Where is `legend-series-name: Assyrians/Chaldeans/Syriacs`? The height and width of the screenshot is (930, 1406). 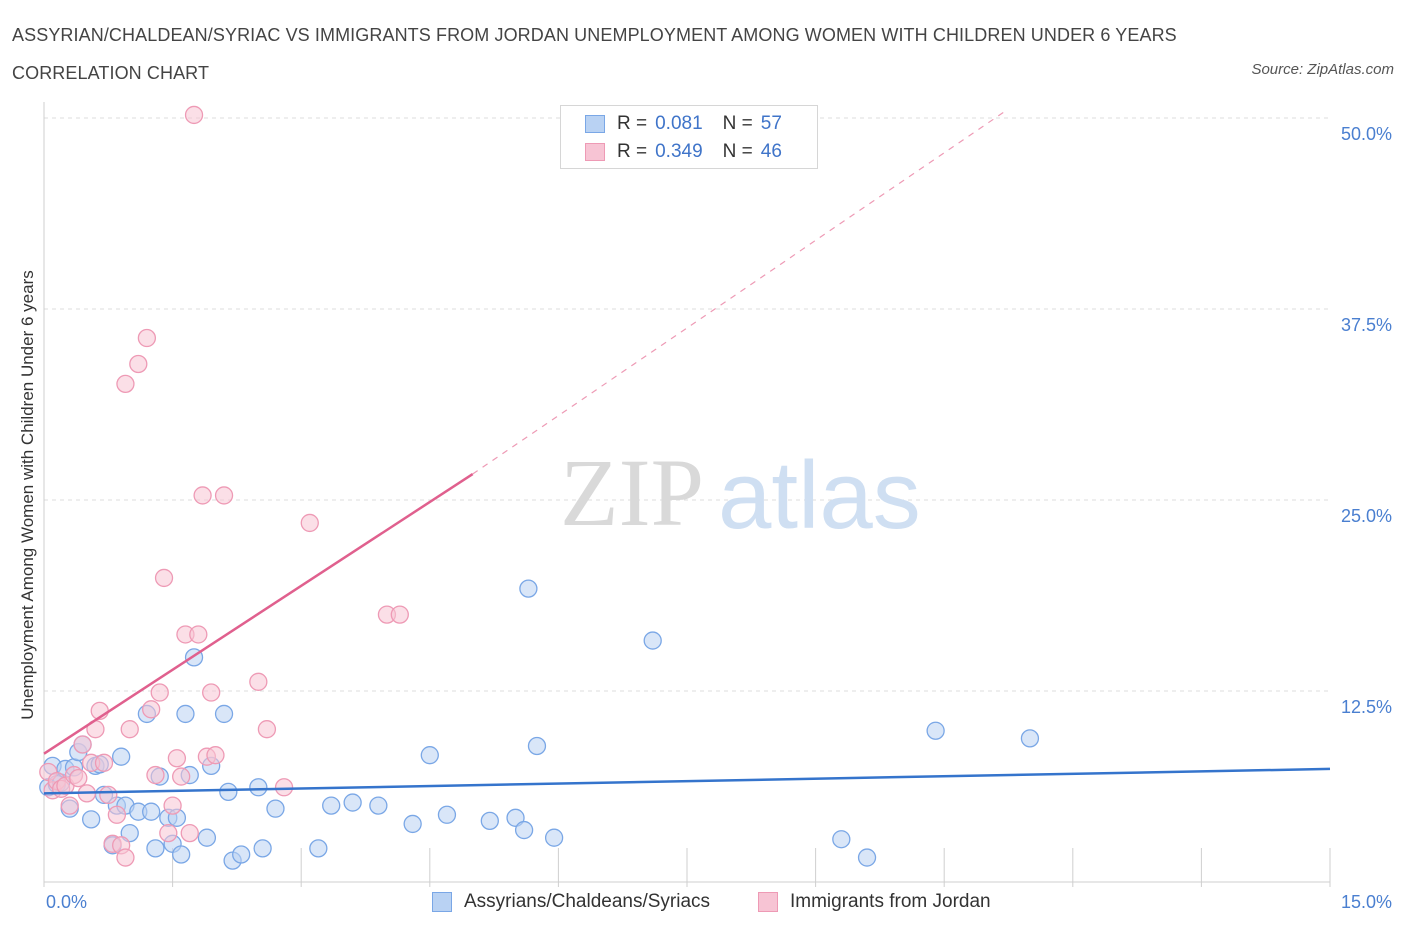
legend-series-name: Assyrians/Chaldeans/Syriacs is located at coordinates (587, 901).